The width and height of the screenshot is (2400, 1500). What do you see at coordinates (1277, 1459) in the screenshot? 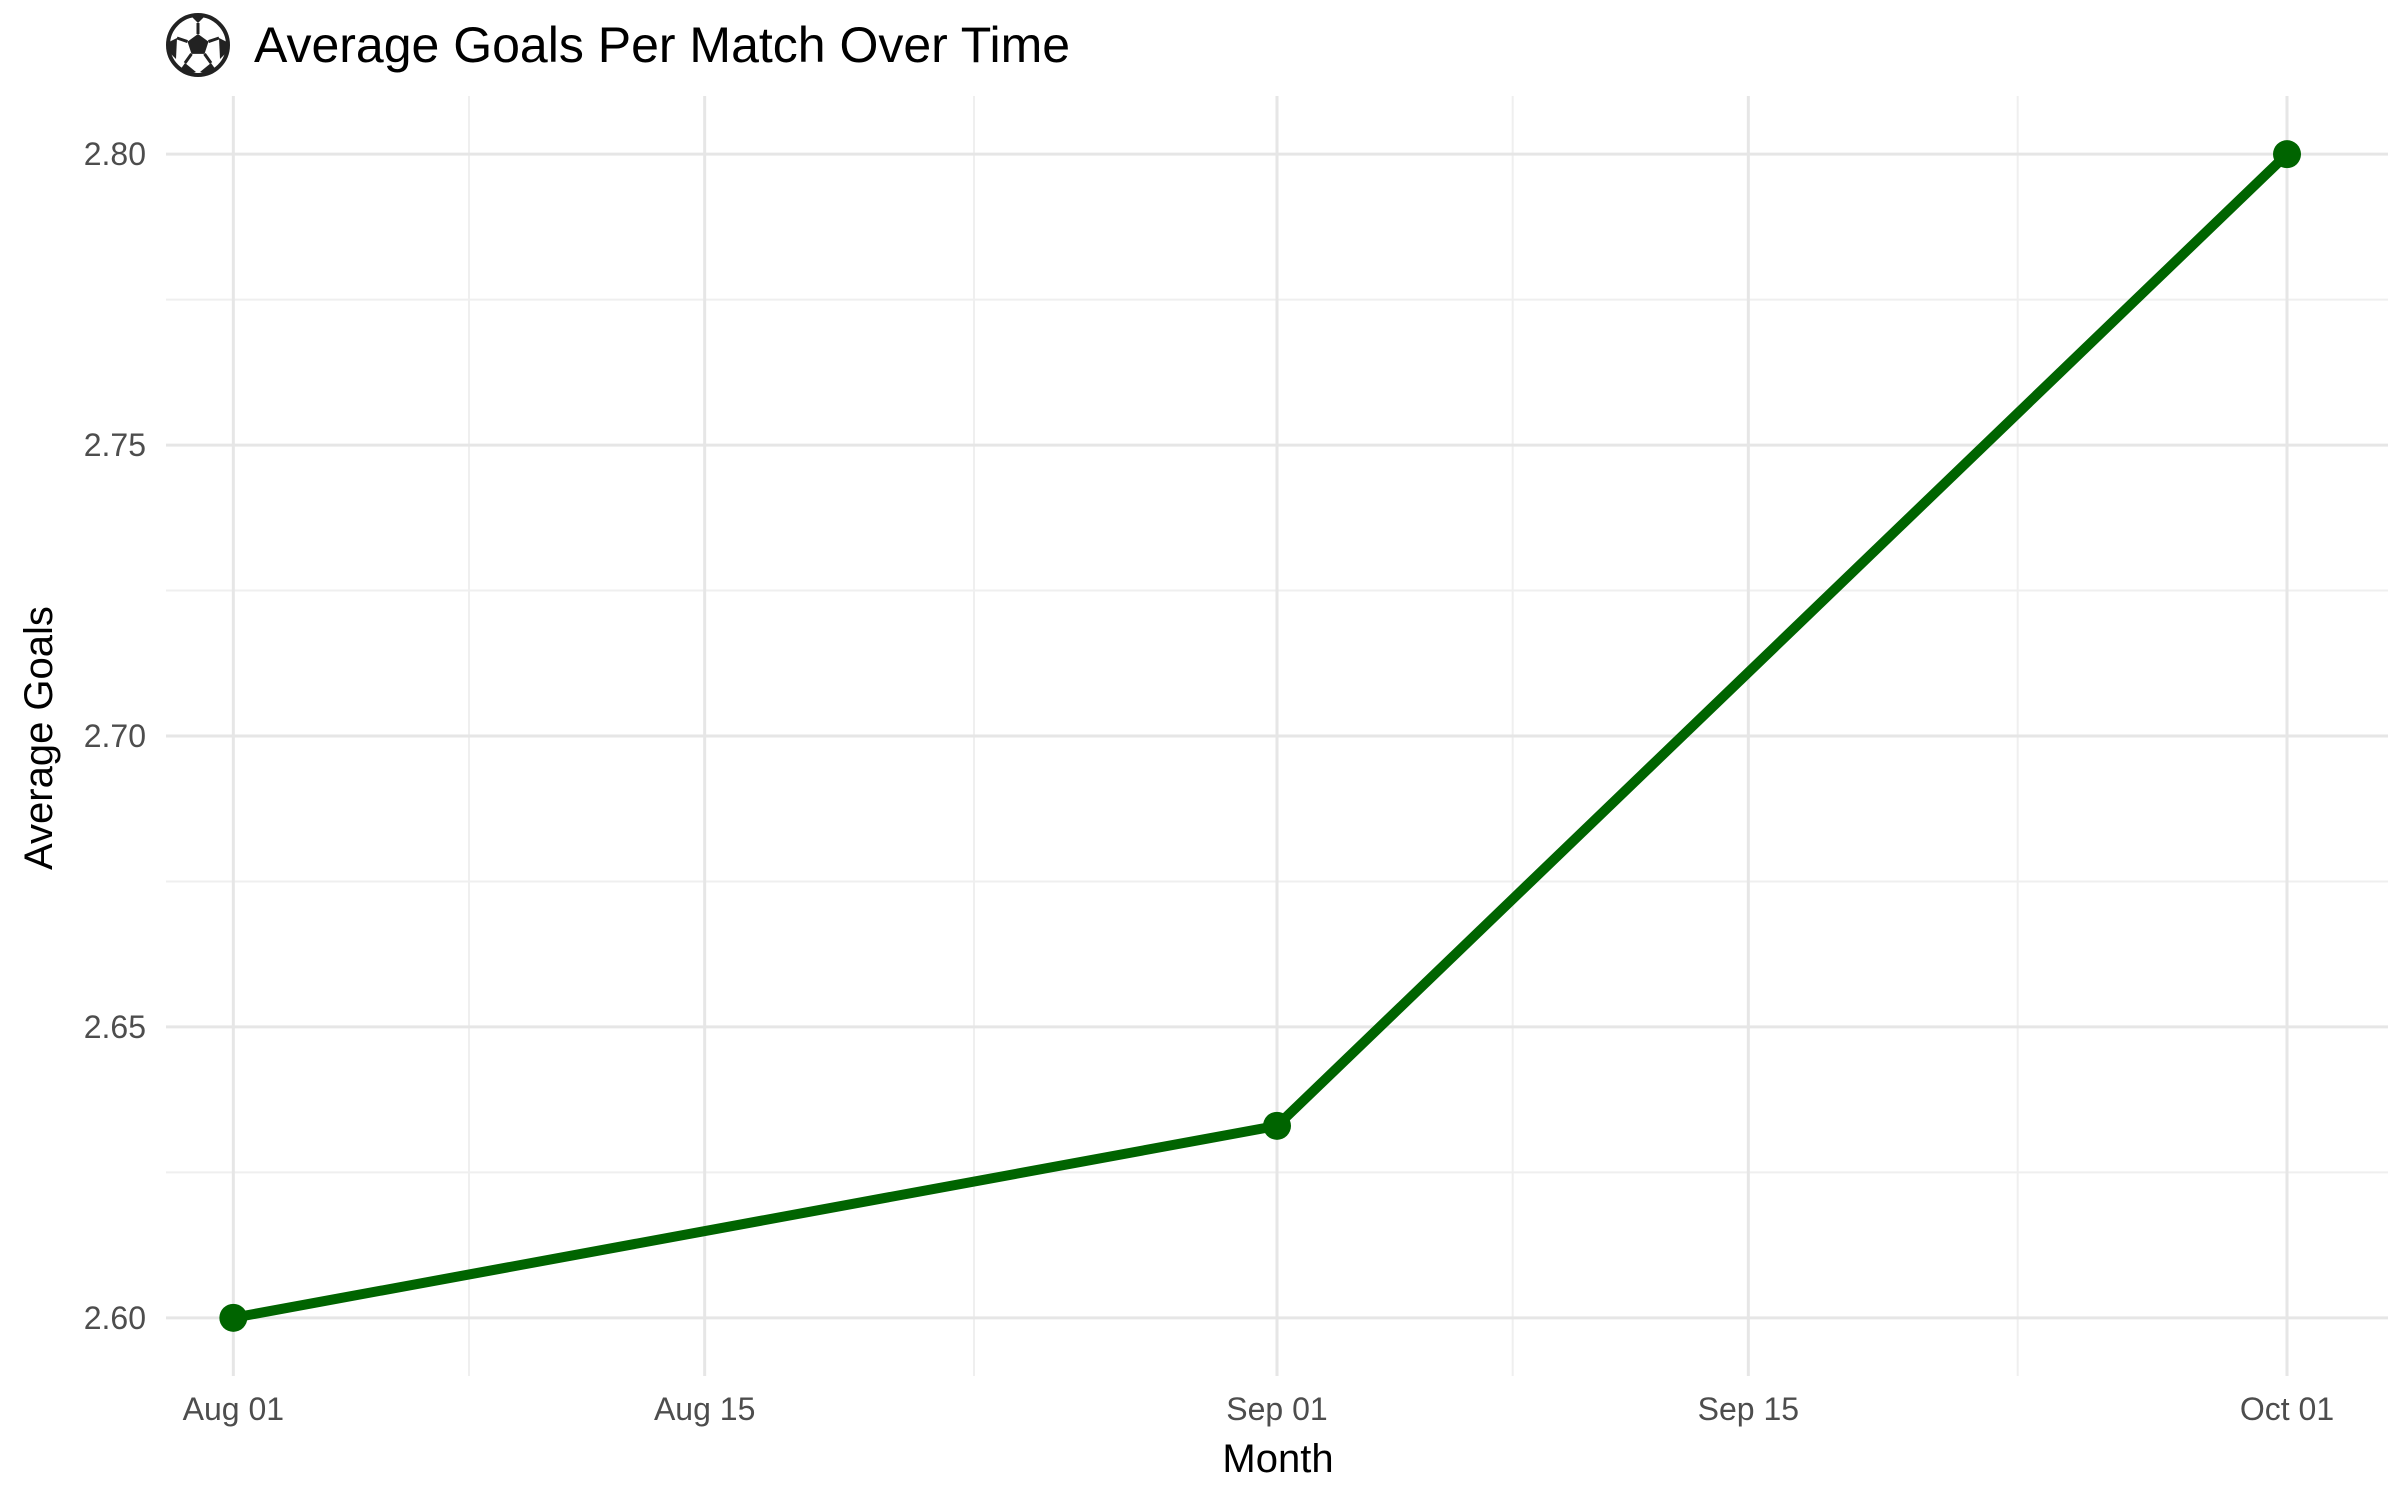
I see `x-axis-title: Month` at bounding box center [1277, 1459].